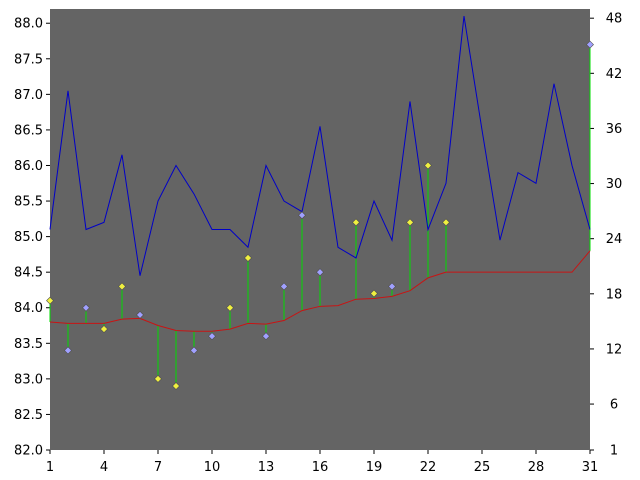  Describe the element at coordinates (28, 202) in the screenshot. I see `left-tick-label: 85.5` at that location.